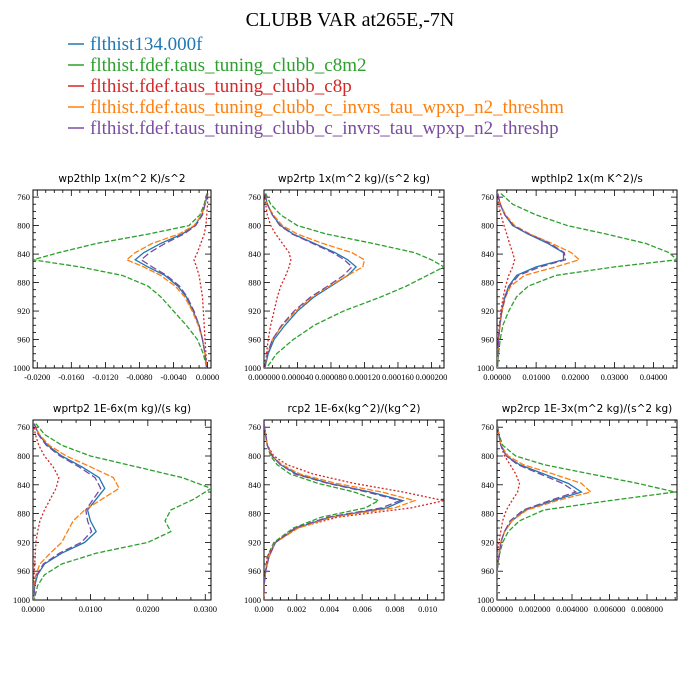 The height and width of the screenshot is (700, 700). I want to click on x-tick-label: 0.0200, so click(147, 609).